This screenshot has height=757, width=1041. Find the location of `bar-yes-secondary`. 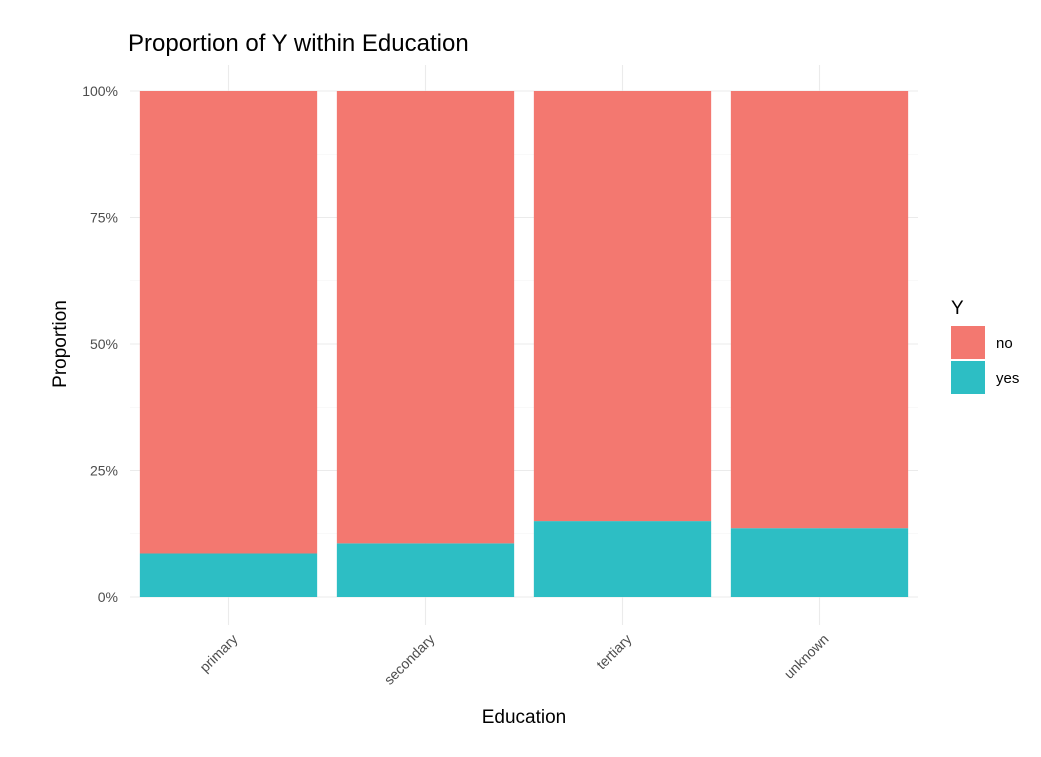

bar-yes-secondary is located at coordinates (425, 570).